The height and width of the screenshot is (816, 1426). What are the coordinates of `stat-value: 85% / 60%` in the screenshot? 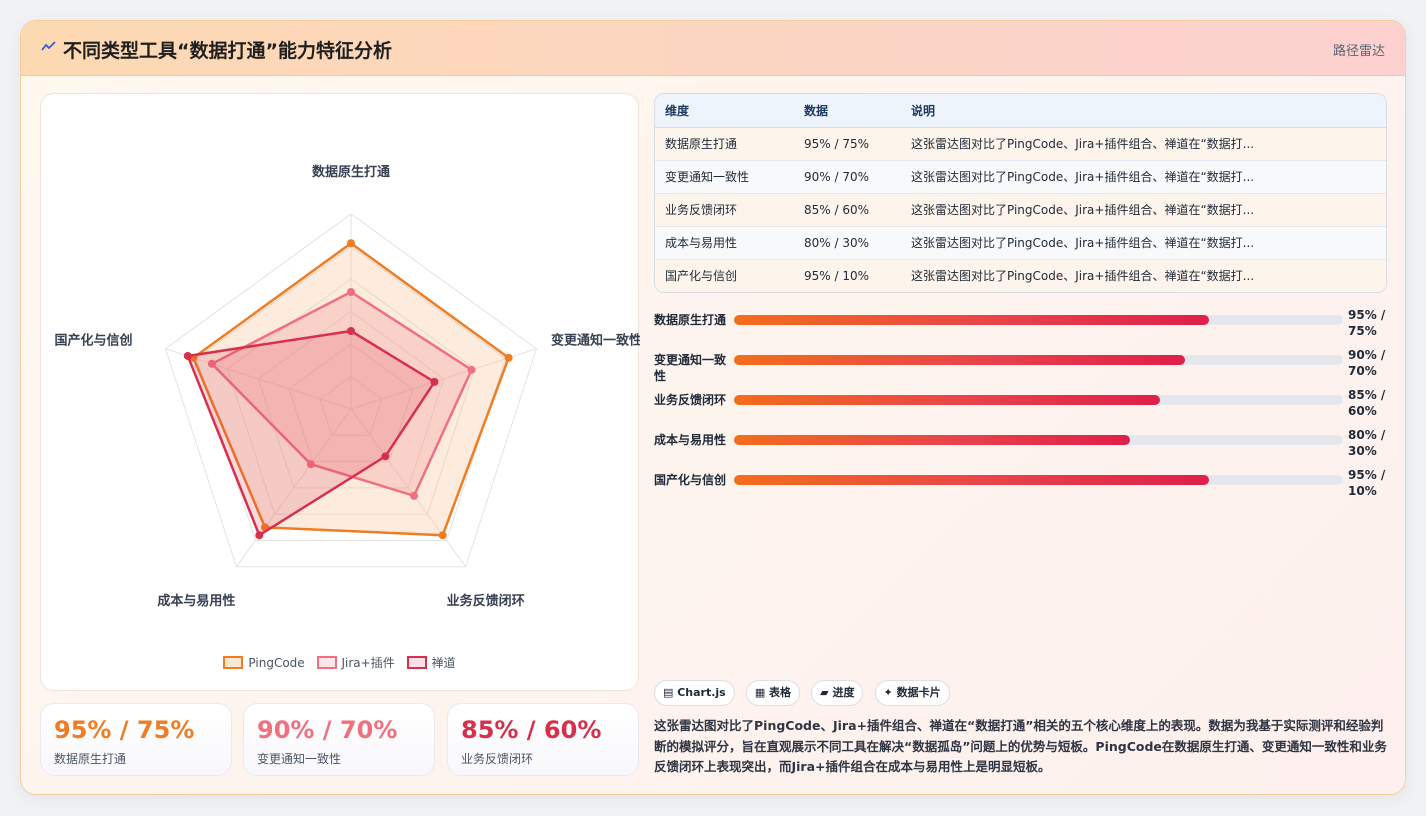 It's located at (531, 730).